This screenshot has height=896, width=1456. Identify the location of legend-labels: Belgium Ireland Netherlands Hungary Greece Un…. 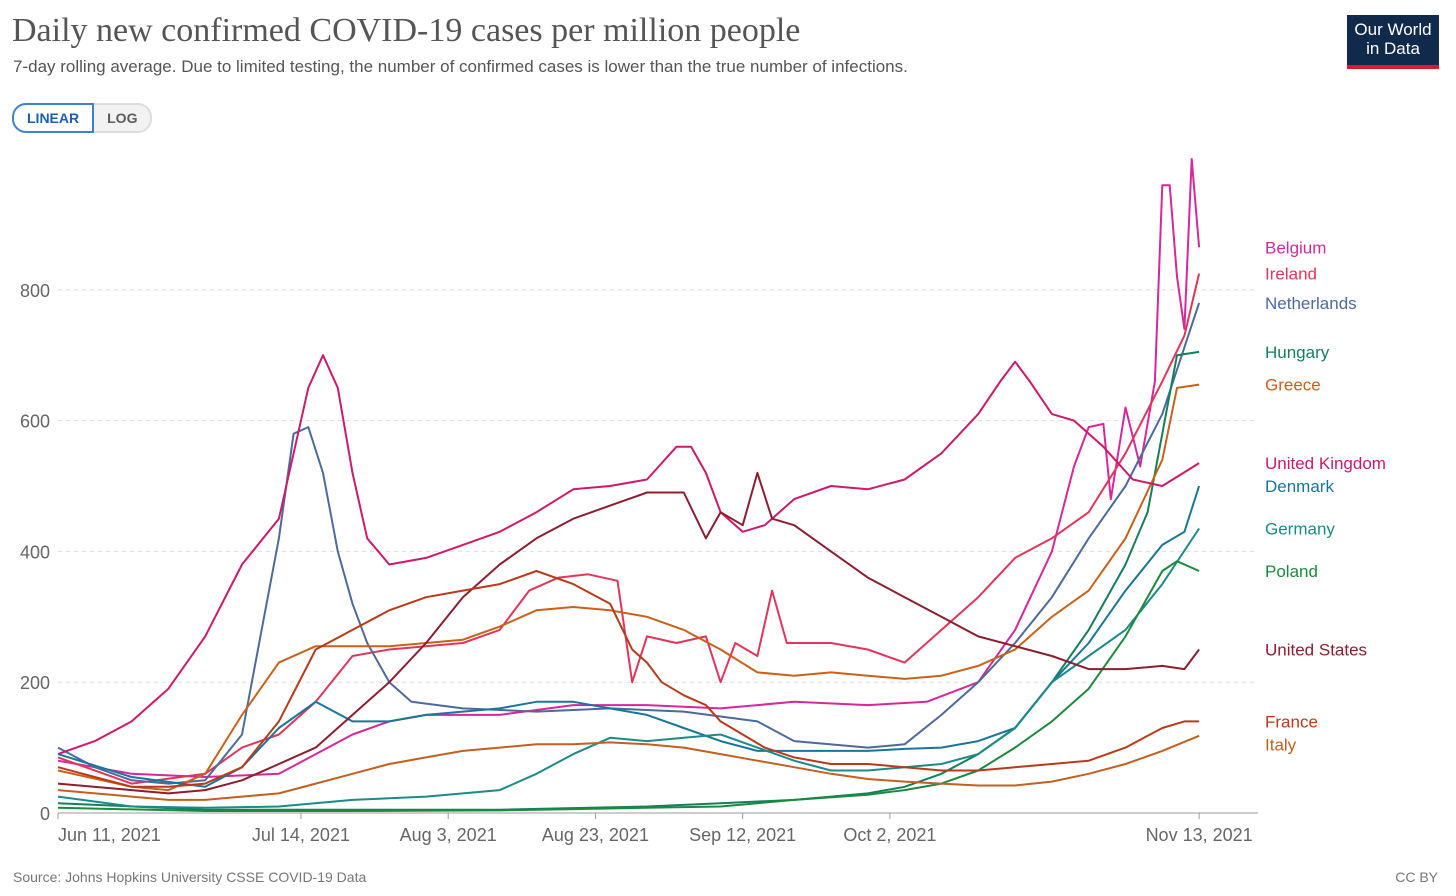
(1325, 496).